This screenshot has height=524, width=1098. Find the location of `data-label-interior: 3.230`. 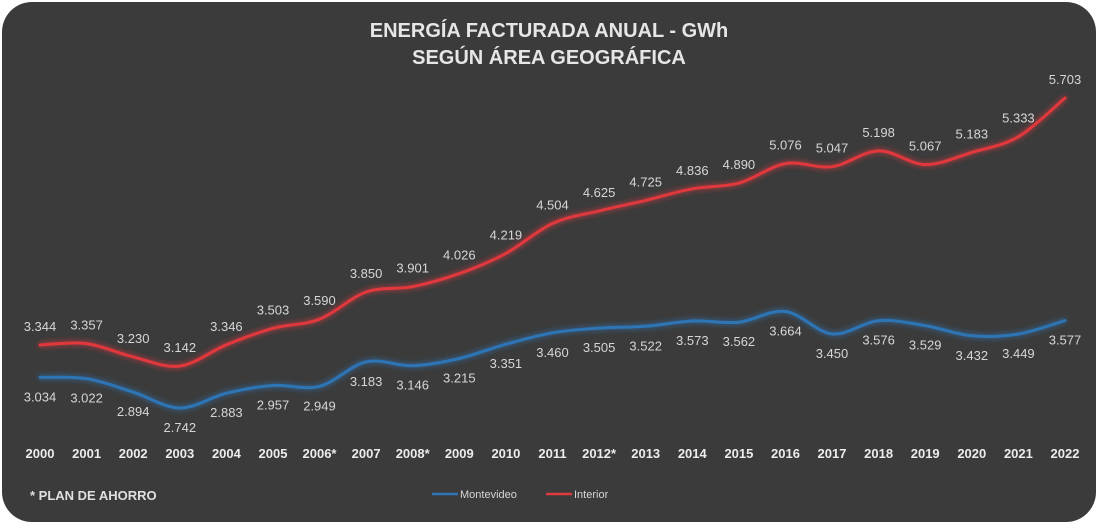

data-label-interior: 3.230 is located at coordinates (133, 338).